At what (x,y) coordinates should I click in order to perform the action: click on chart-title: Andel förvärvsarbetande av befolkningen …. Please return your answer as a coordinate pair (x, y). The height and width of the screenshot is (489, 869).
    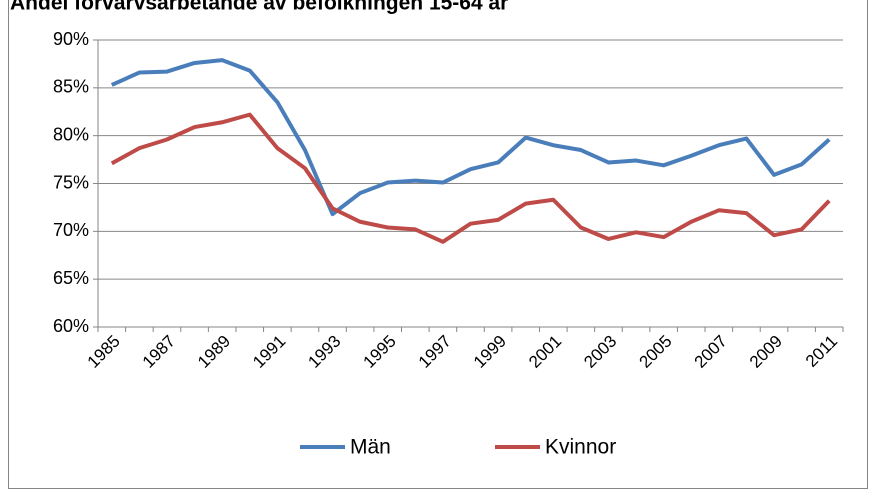
    Looking at the image, I should click on (259, 7).